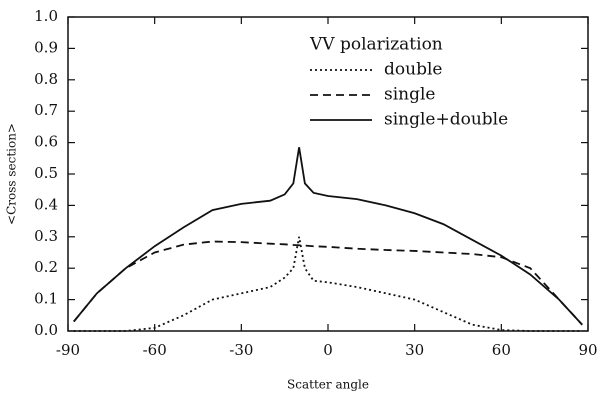 The width and height of the screenshot is (598, 401). I want to click on legend-label: single, so click(410, 95).